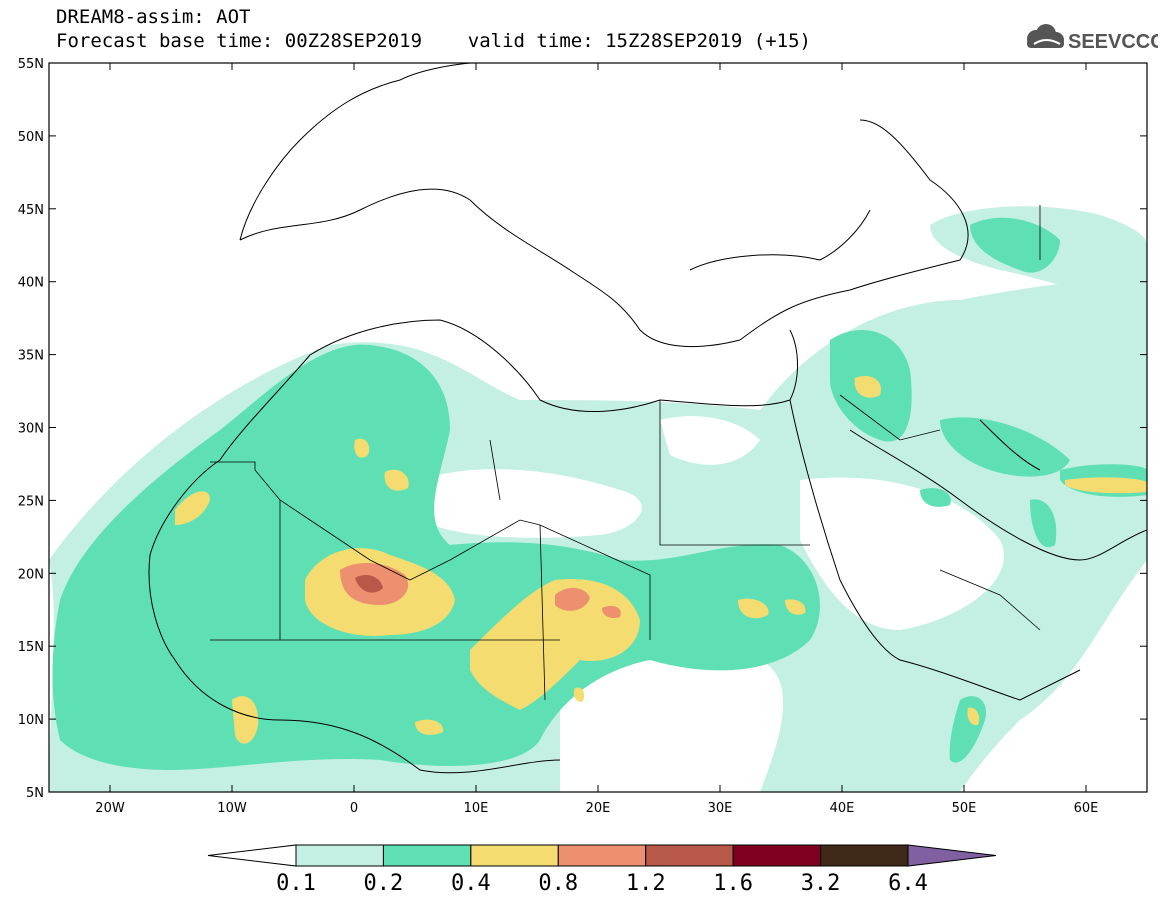 This screenshot has height=905, width=1165. What do you see at coordinates (720, 808) in the screenshot?
I see `lon-label: 30E` at bounding box center [720, 808].